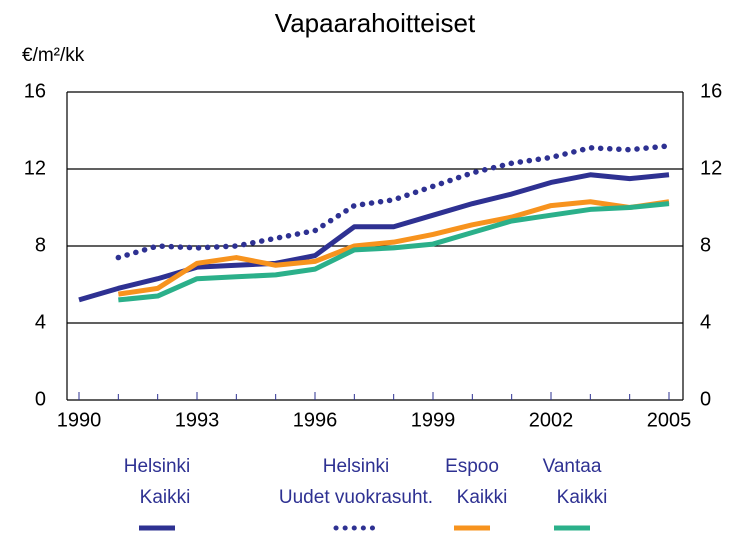  What do you see at coordinates (669, 420) in the screenshot?
I see `x-tick-label: 2005` at bounding box center [669, 420].